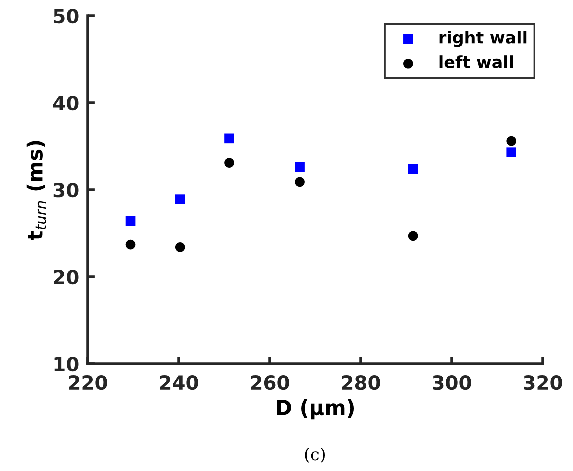  What do you see at coordinates (270, 382) in the screenshot?
I see `x-tick-label: 260` at bounding box center [270, 382].